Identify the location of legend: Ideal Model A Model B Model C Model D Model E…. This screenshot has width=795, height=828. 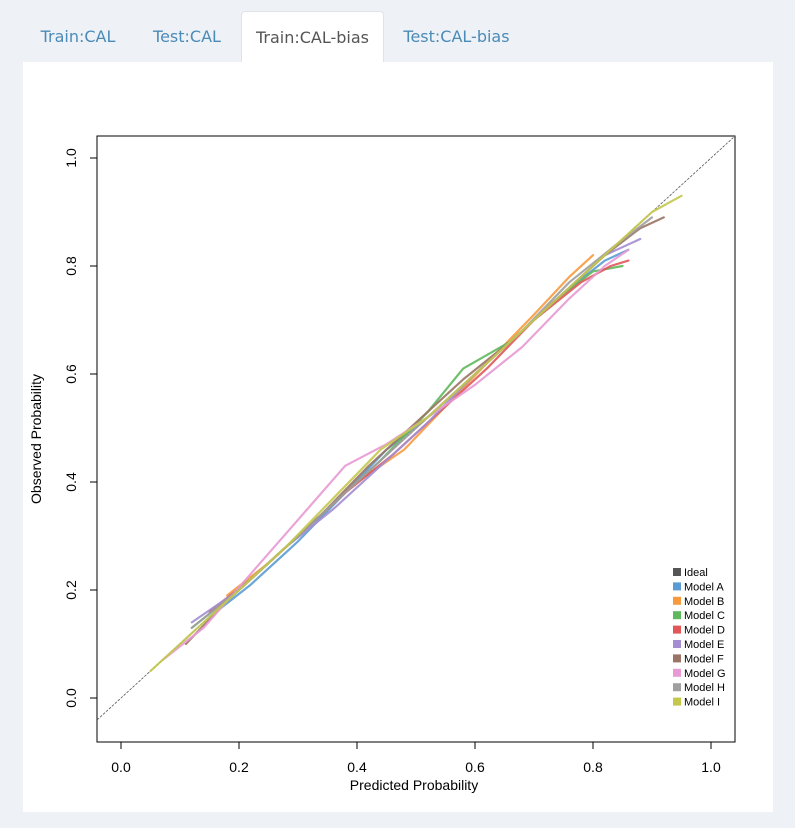
(699, 638).